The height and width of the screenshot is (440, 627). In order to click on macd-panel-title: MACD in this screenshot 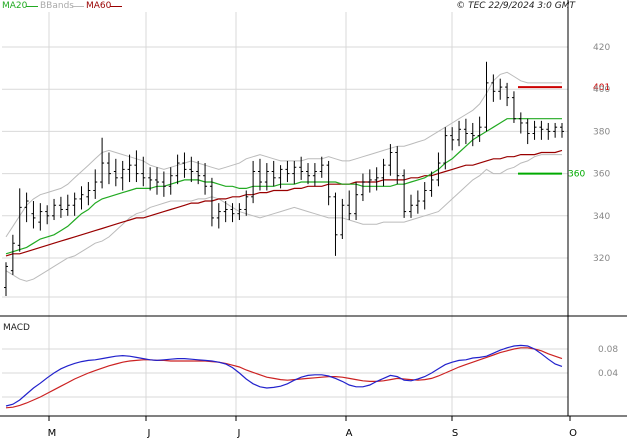, I will do `click(16, 328)`.